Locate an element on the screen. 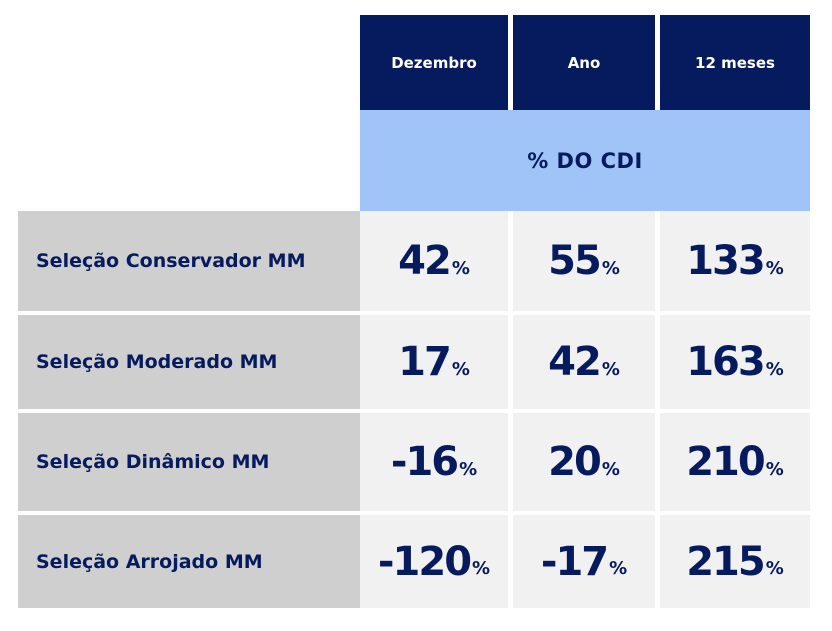  column-header-dezembro: Dezembro is located at coordinates (434, 62).